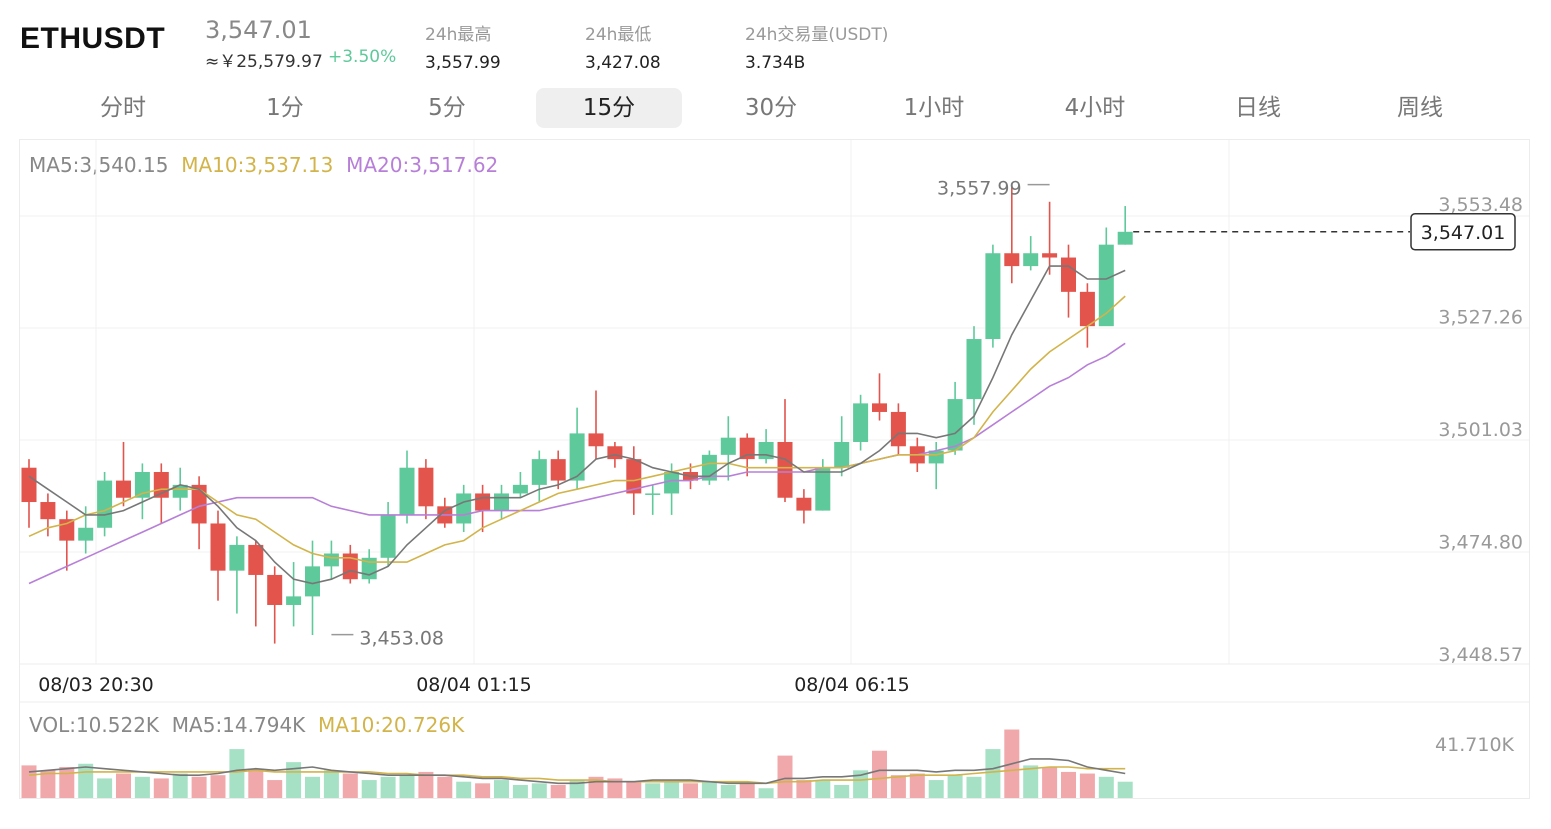  What do you see at coordinates (463, 46) in the screenshot?
I see `stat-24h-high: 24h最高 3,557.99` at bounding box center [463, 46].